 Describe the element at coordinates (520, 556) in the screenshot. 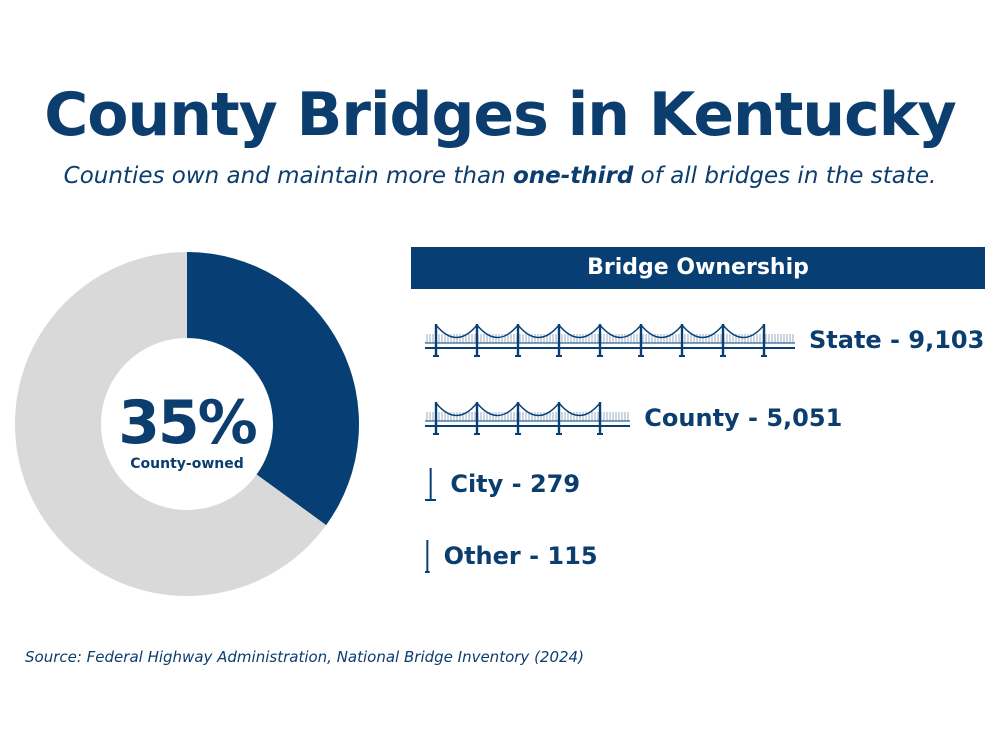

I see `bridge-label: Other - 115` at that location.